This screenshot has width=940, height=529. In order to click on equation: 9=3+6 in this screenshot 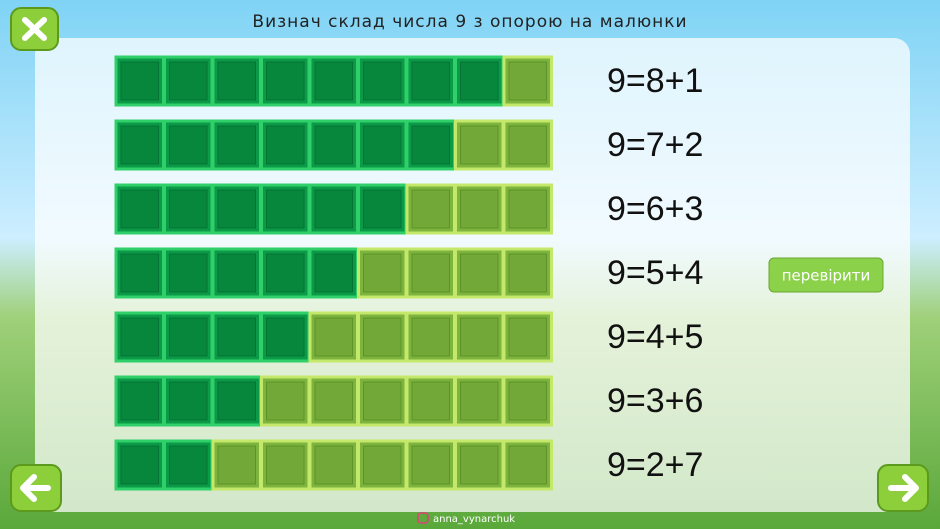, I will do `click(655, 401)`.